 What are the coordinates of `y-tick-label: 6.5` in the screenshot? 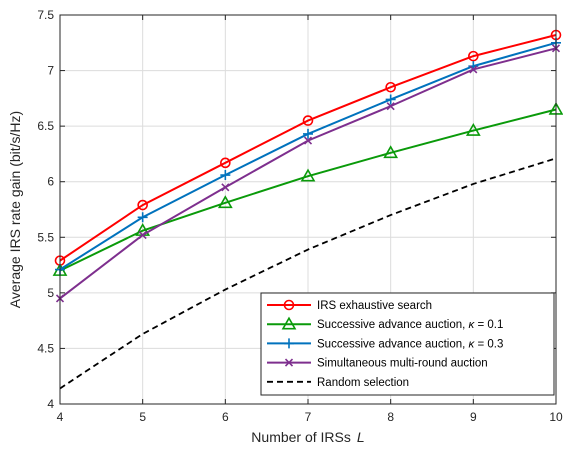 It's located at (45, 126).